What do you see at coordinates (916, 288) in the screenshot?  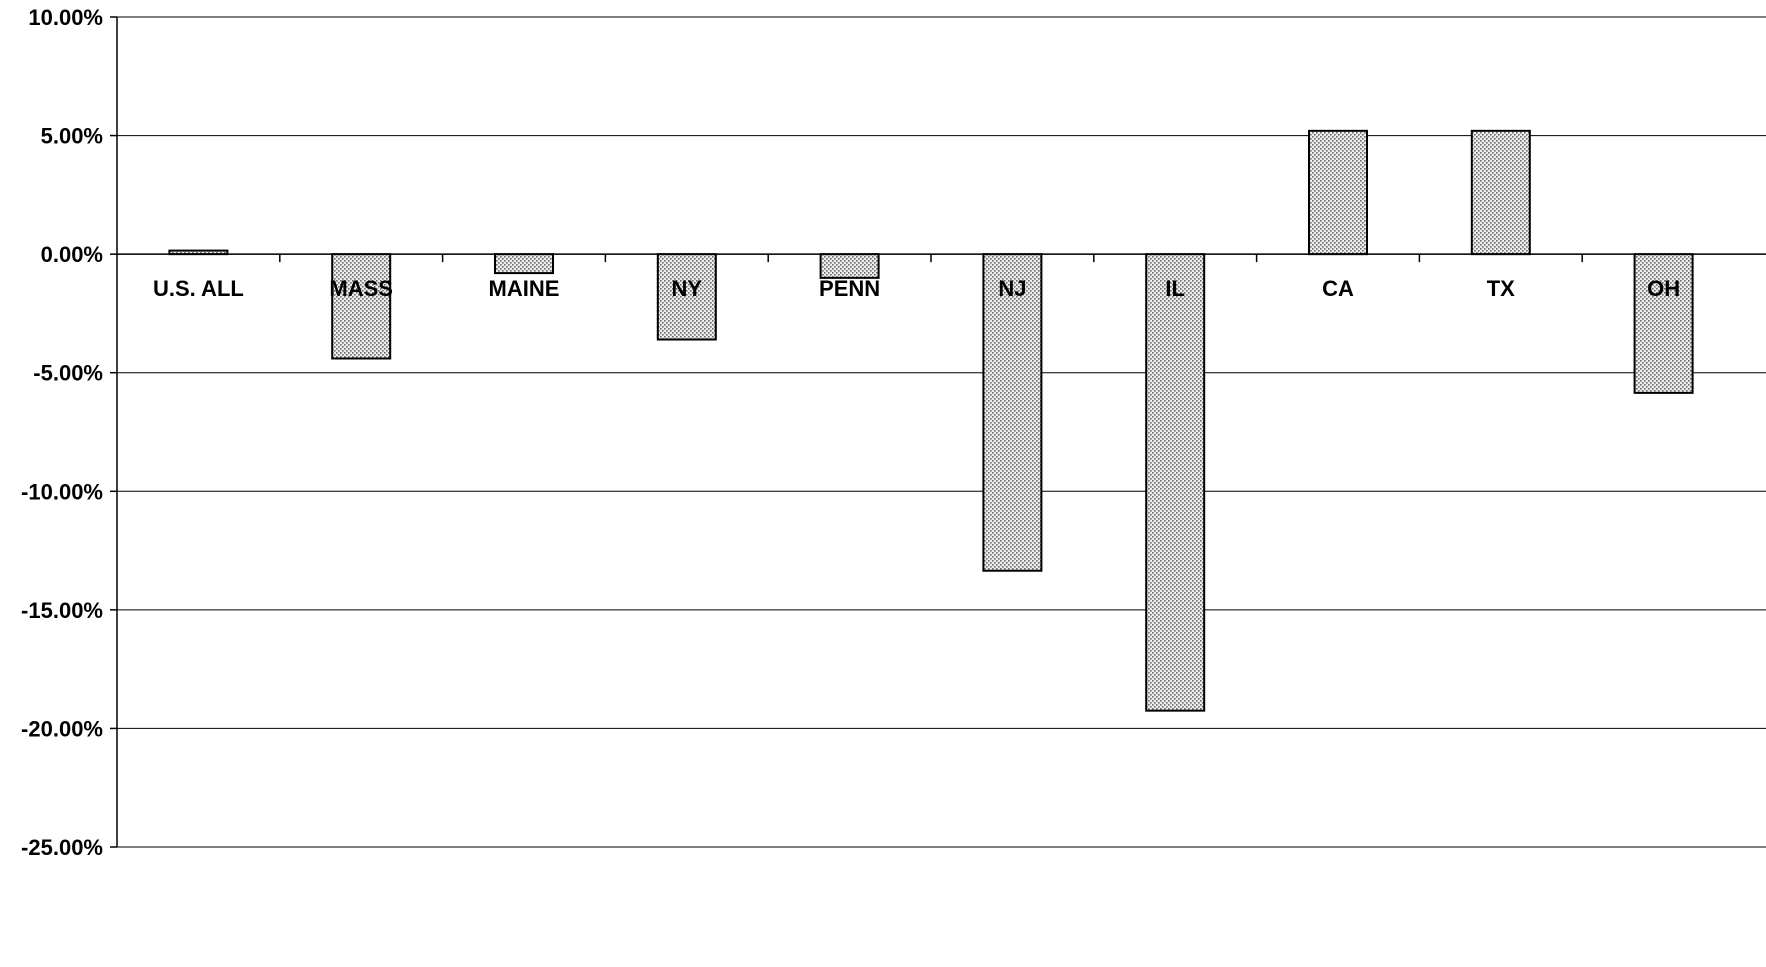 I see `category-labels: U.S. ALL MASS MAINE NY PENN NJ IL CA TX OH` at bounding box center [916, 288].